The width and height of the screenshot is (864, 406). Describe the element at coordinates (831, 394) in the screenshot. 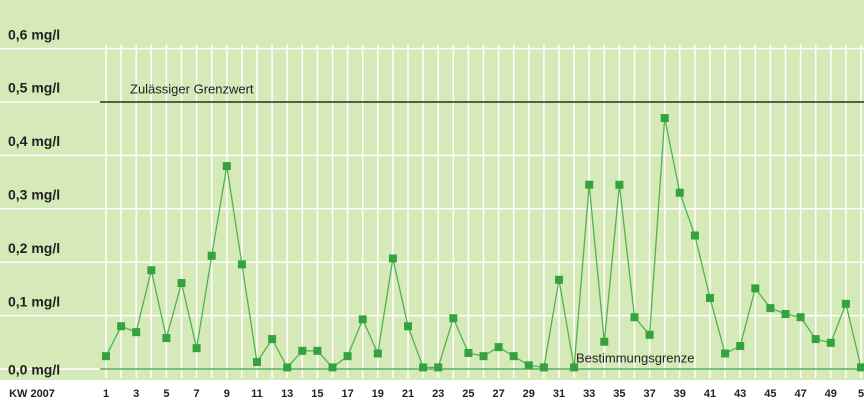

I see `x-tick-label: 49` at that location.